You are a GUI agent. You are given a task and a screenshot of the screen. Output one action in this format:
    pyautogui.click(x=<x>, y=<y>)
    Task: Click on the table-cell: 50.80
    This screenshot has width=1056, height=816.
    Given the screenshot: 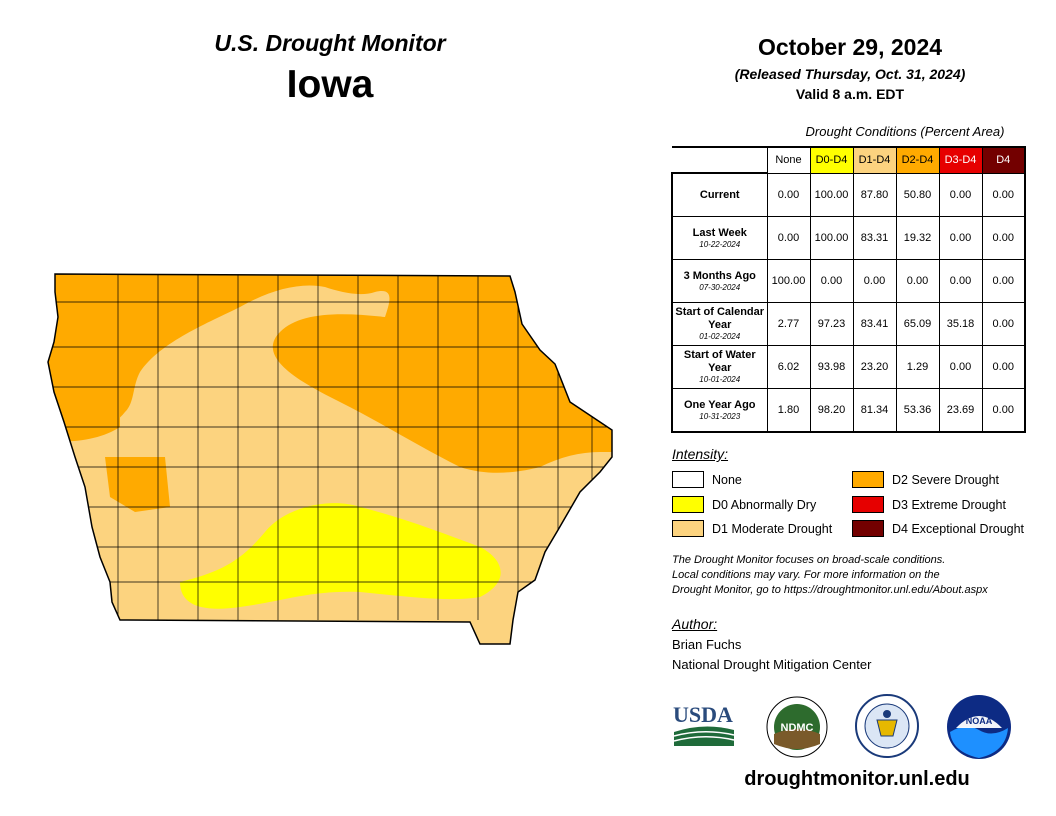 What is the action you would take?
    pyautogui.click(x=917, y=194)
    